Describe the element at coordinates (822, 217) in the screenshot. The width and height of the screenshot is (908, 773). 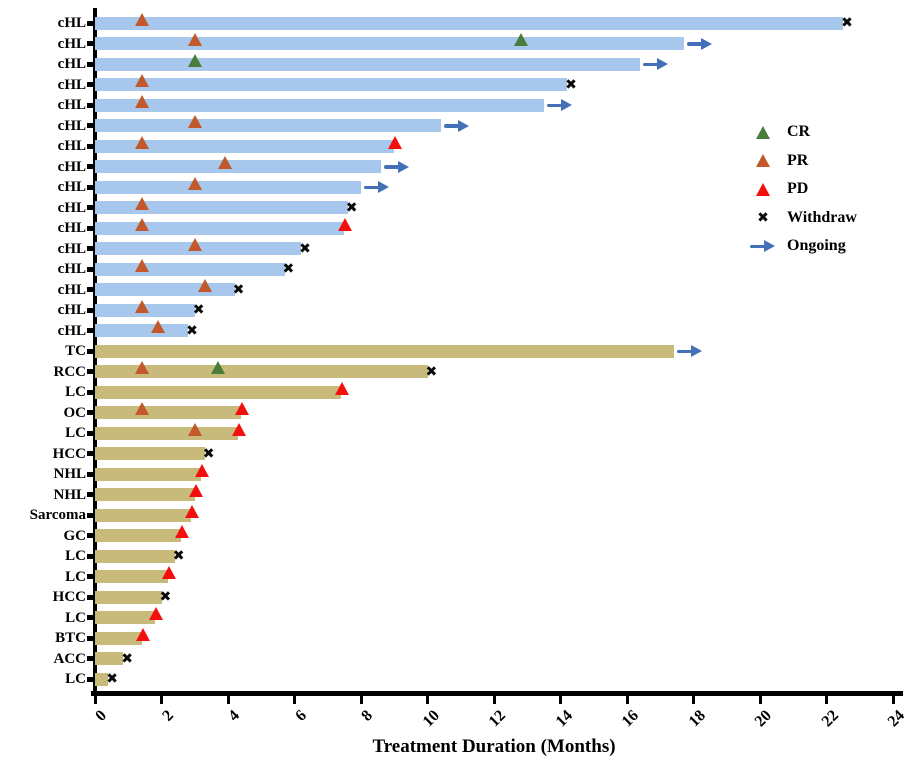
I see `legend-label: Withdraw` at that location.